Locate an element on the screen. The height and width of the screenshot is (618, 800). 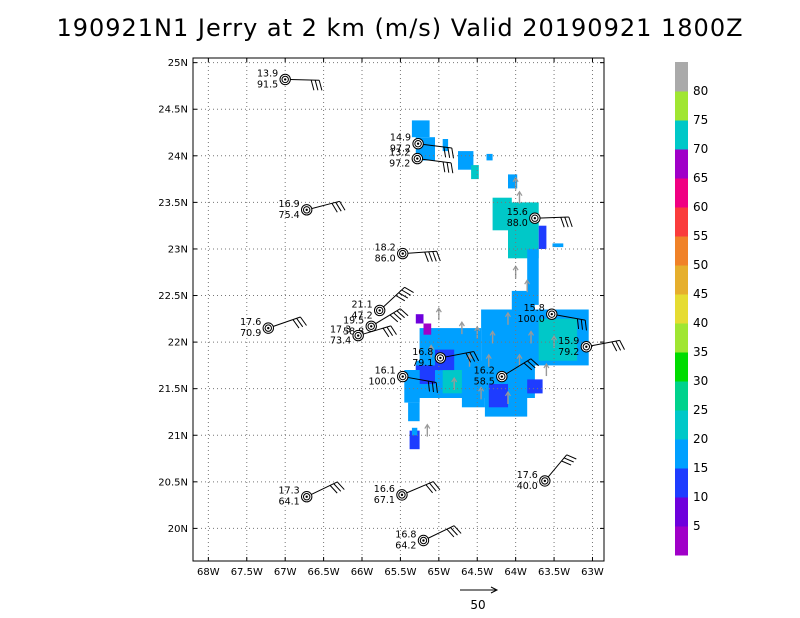
station-speed-label: 16.6 is located at coordinates (384, 489).